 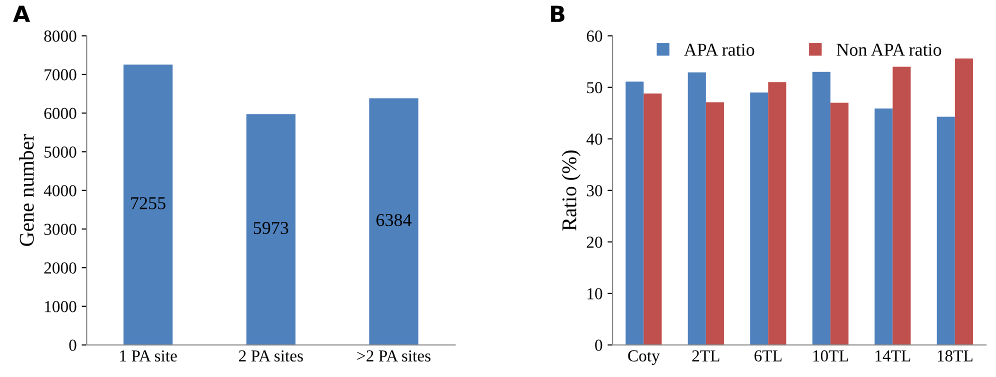 I want to click on y-tick-label: 10, so click(x=595, y=294).